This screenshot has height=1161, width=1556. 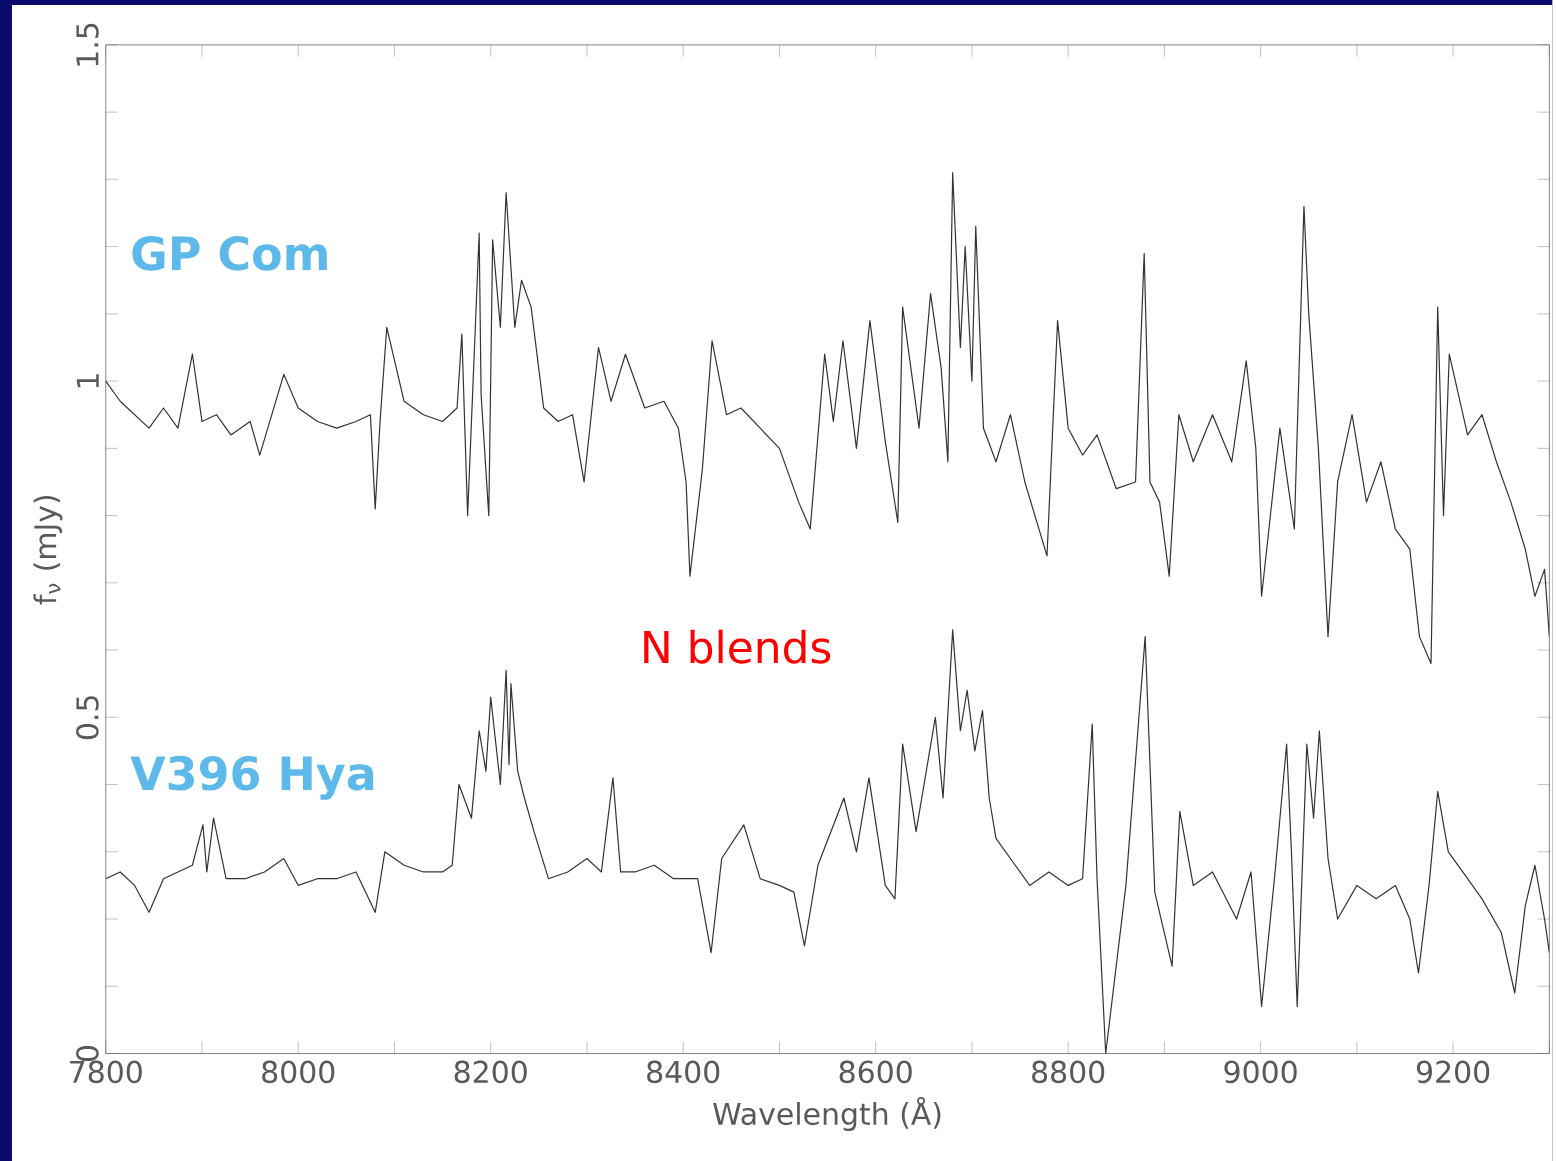 What do you see at coordinates (87, 1053) in the screenshot?
I see `y-tick-label: 0` at bounding box center [87, 1053].